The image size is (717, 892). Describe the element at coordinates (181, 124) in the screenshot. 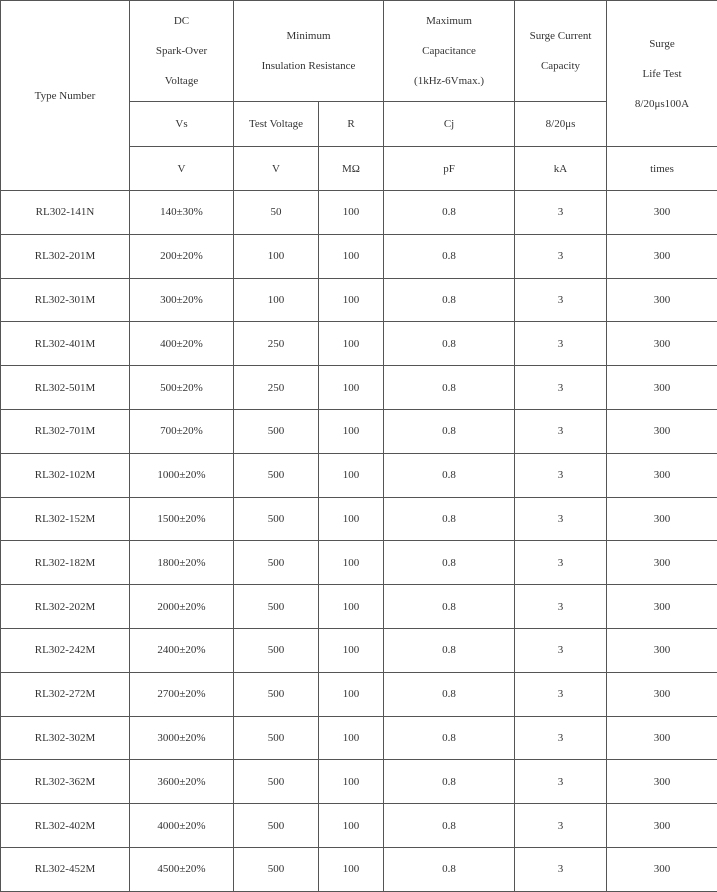

I see `cell-text: Vs` at that location.